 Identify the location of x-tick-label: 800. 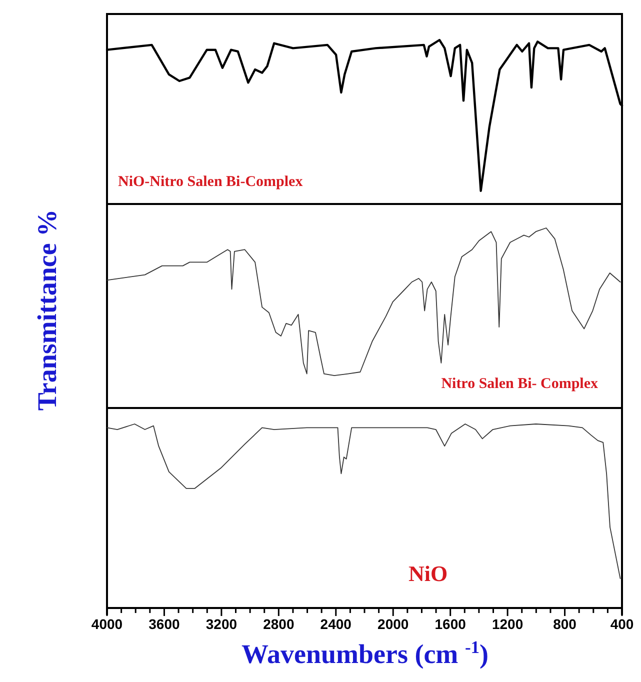
(565, 624).